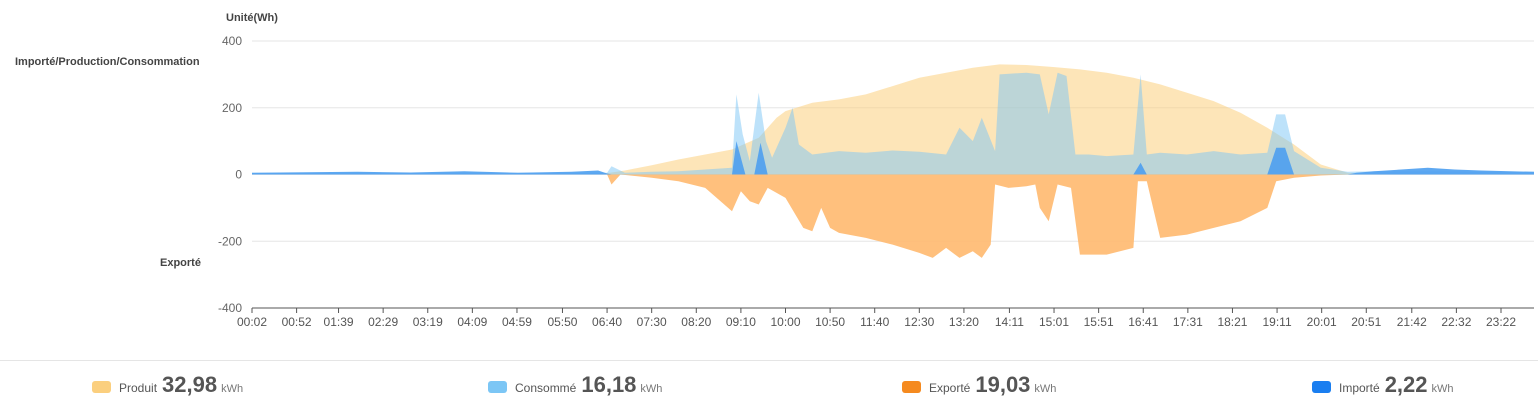 Image resolution: width=1538 pixels, height=405 pixels. What do you see at coordinates (190, 384) in the screenshot?
I see `legend-value: 32,98` at bounding box center [190, 384].